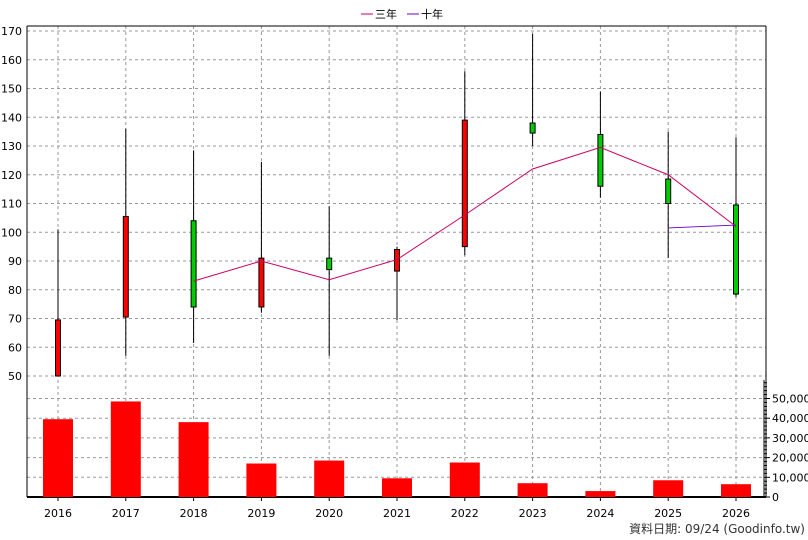 The height and width of the screenshot is (540, 808). Describe the element at coordinates (668, 488) in the screenshot. I see `volume-bar-2025` at that location.